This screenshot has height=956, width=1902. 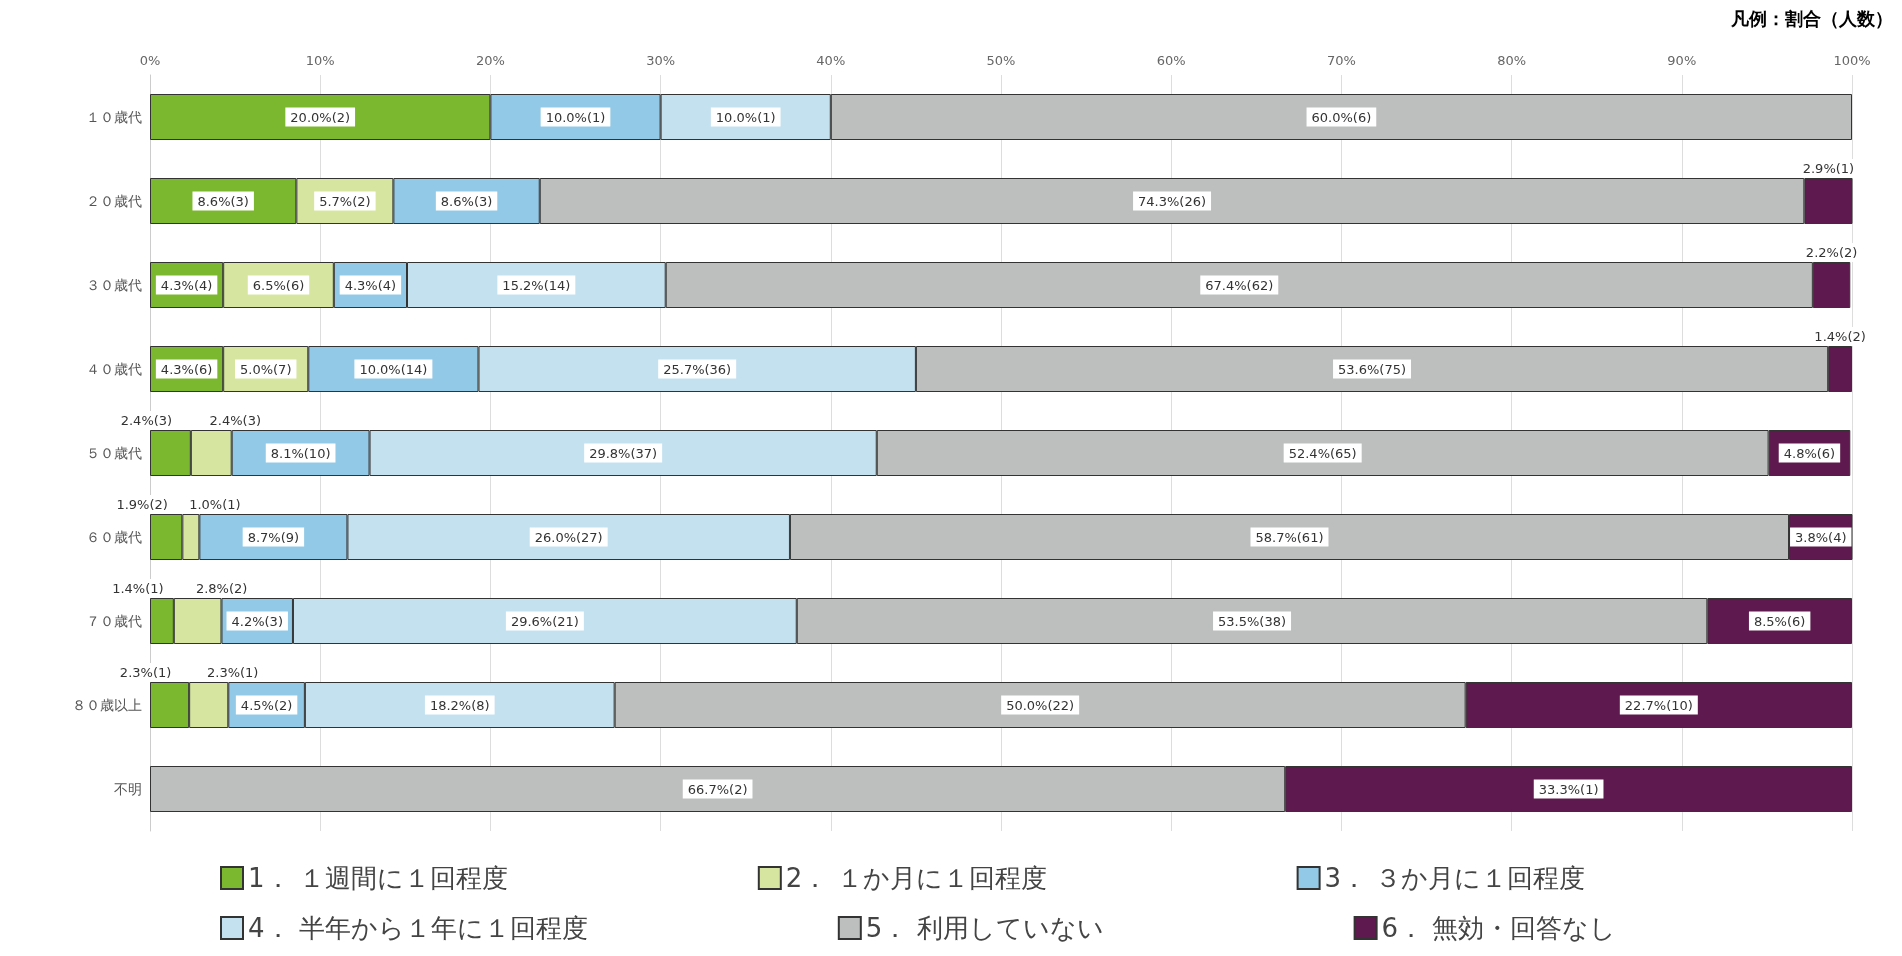 What do you see at coordinates (1372, 369) in the screenshot?
I see `data-label: 53.6%(75)` at bounding box center [1372, 369].